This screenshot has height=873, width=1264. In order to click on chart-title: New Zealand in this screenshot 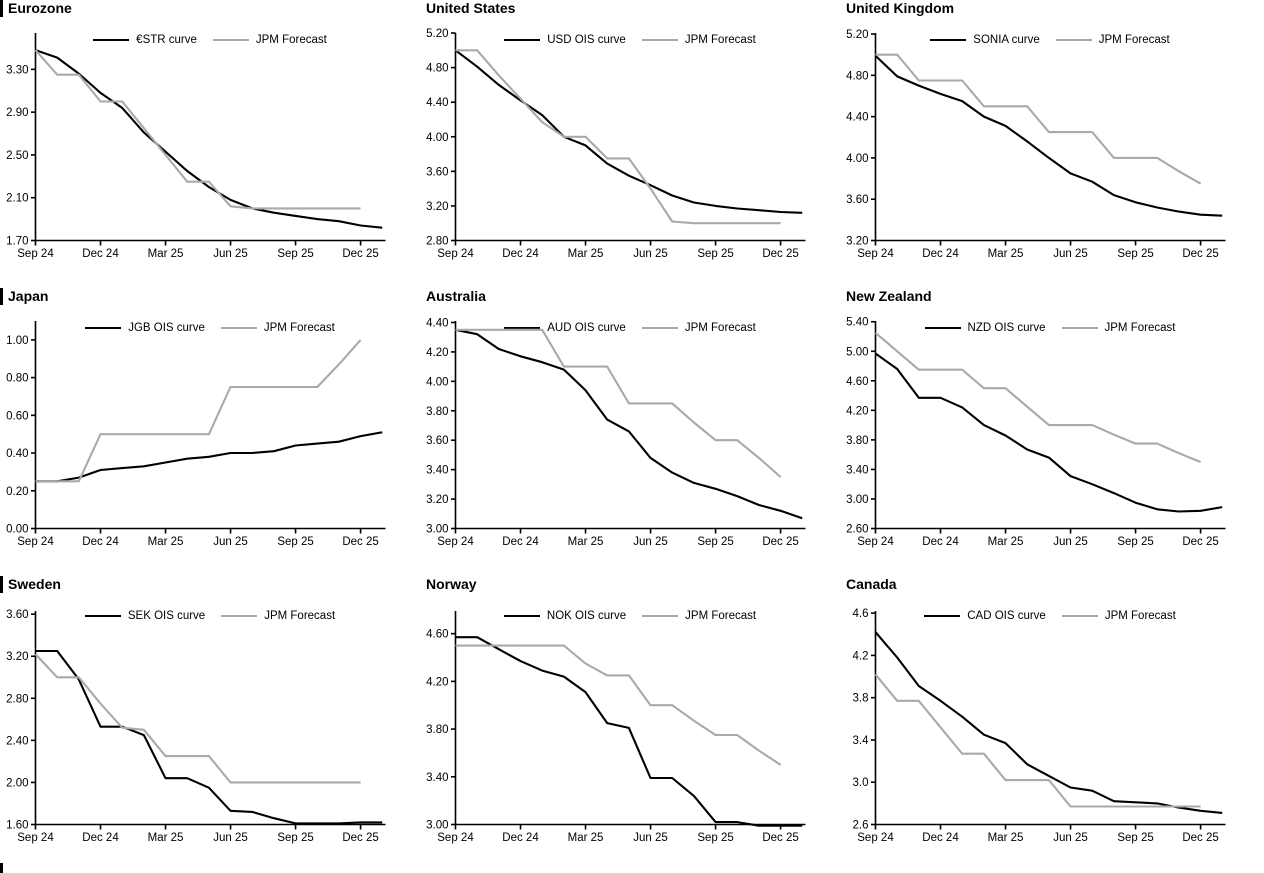, I will do `click(889, 296)`.